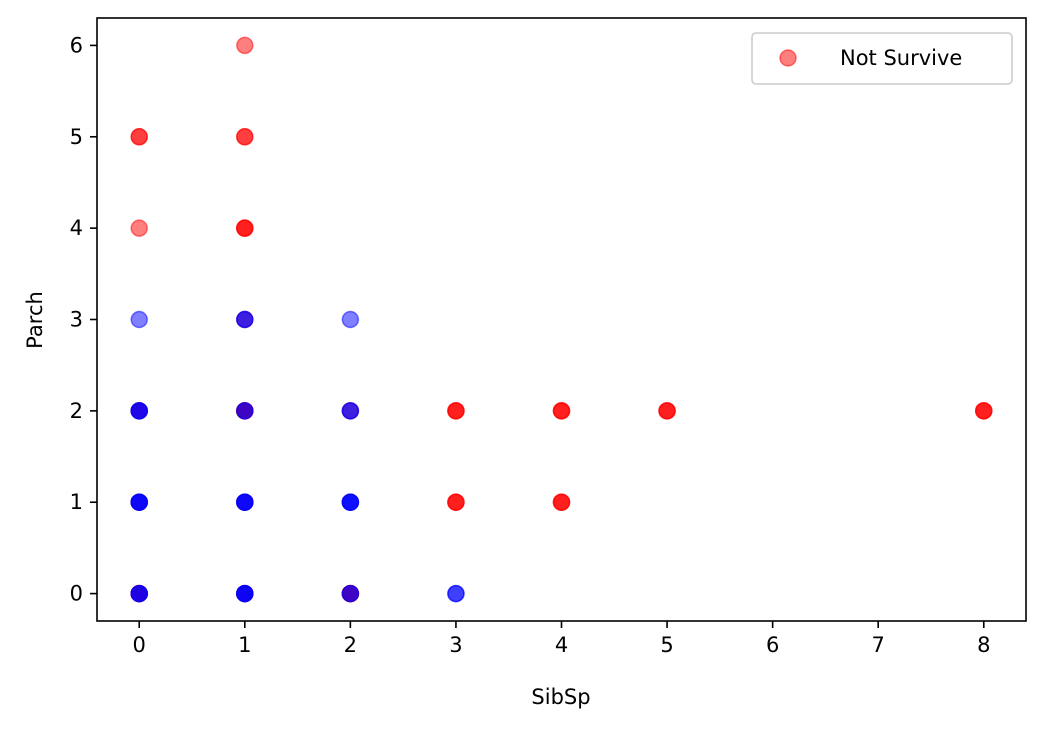  What do you see at coordinates (788, 58) in the screenshot?
I see `legend-marker-not-survive` at bounding box center [788, 58].